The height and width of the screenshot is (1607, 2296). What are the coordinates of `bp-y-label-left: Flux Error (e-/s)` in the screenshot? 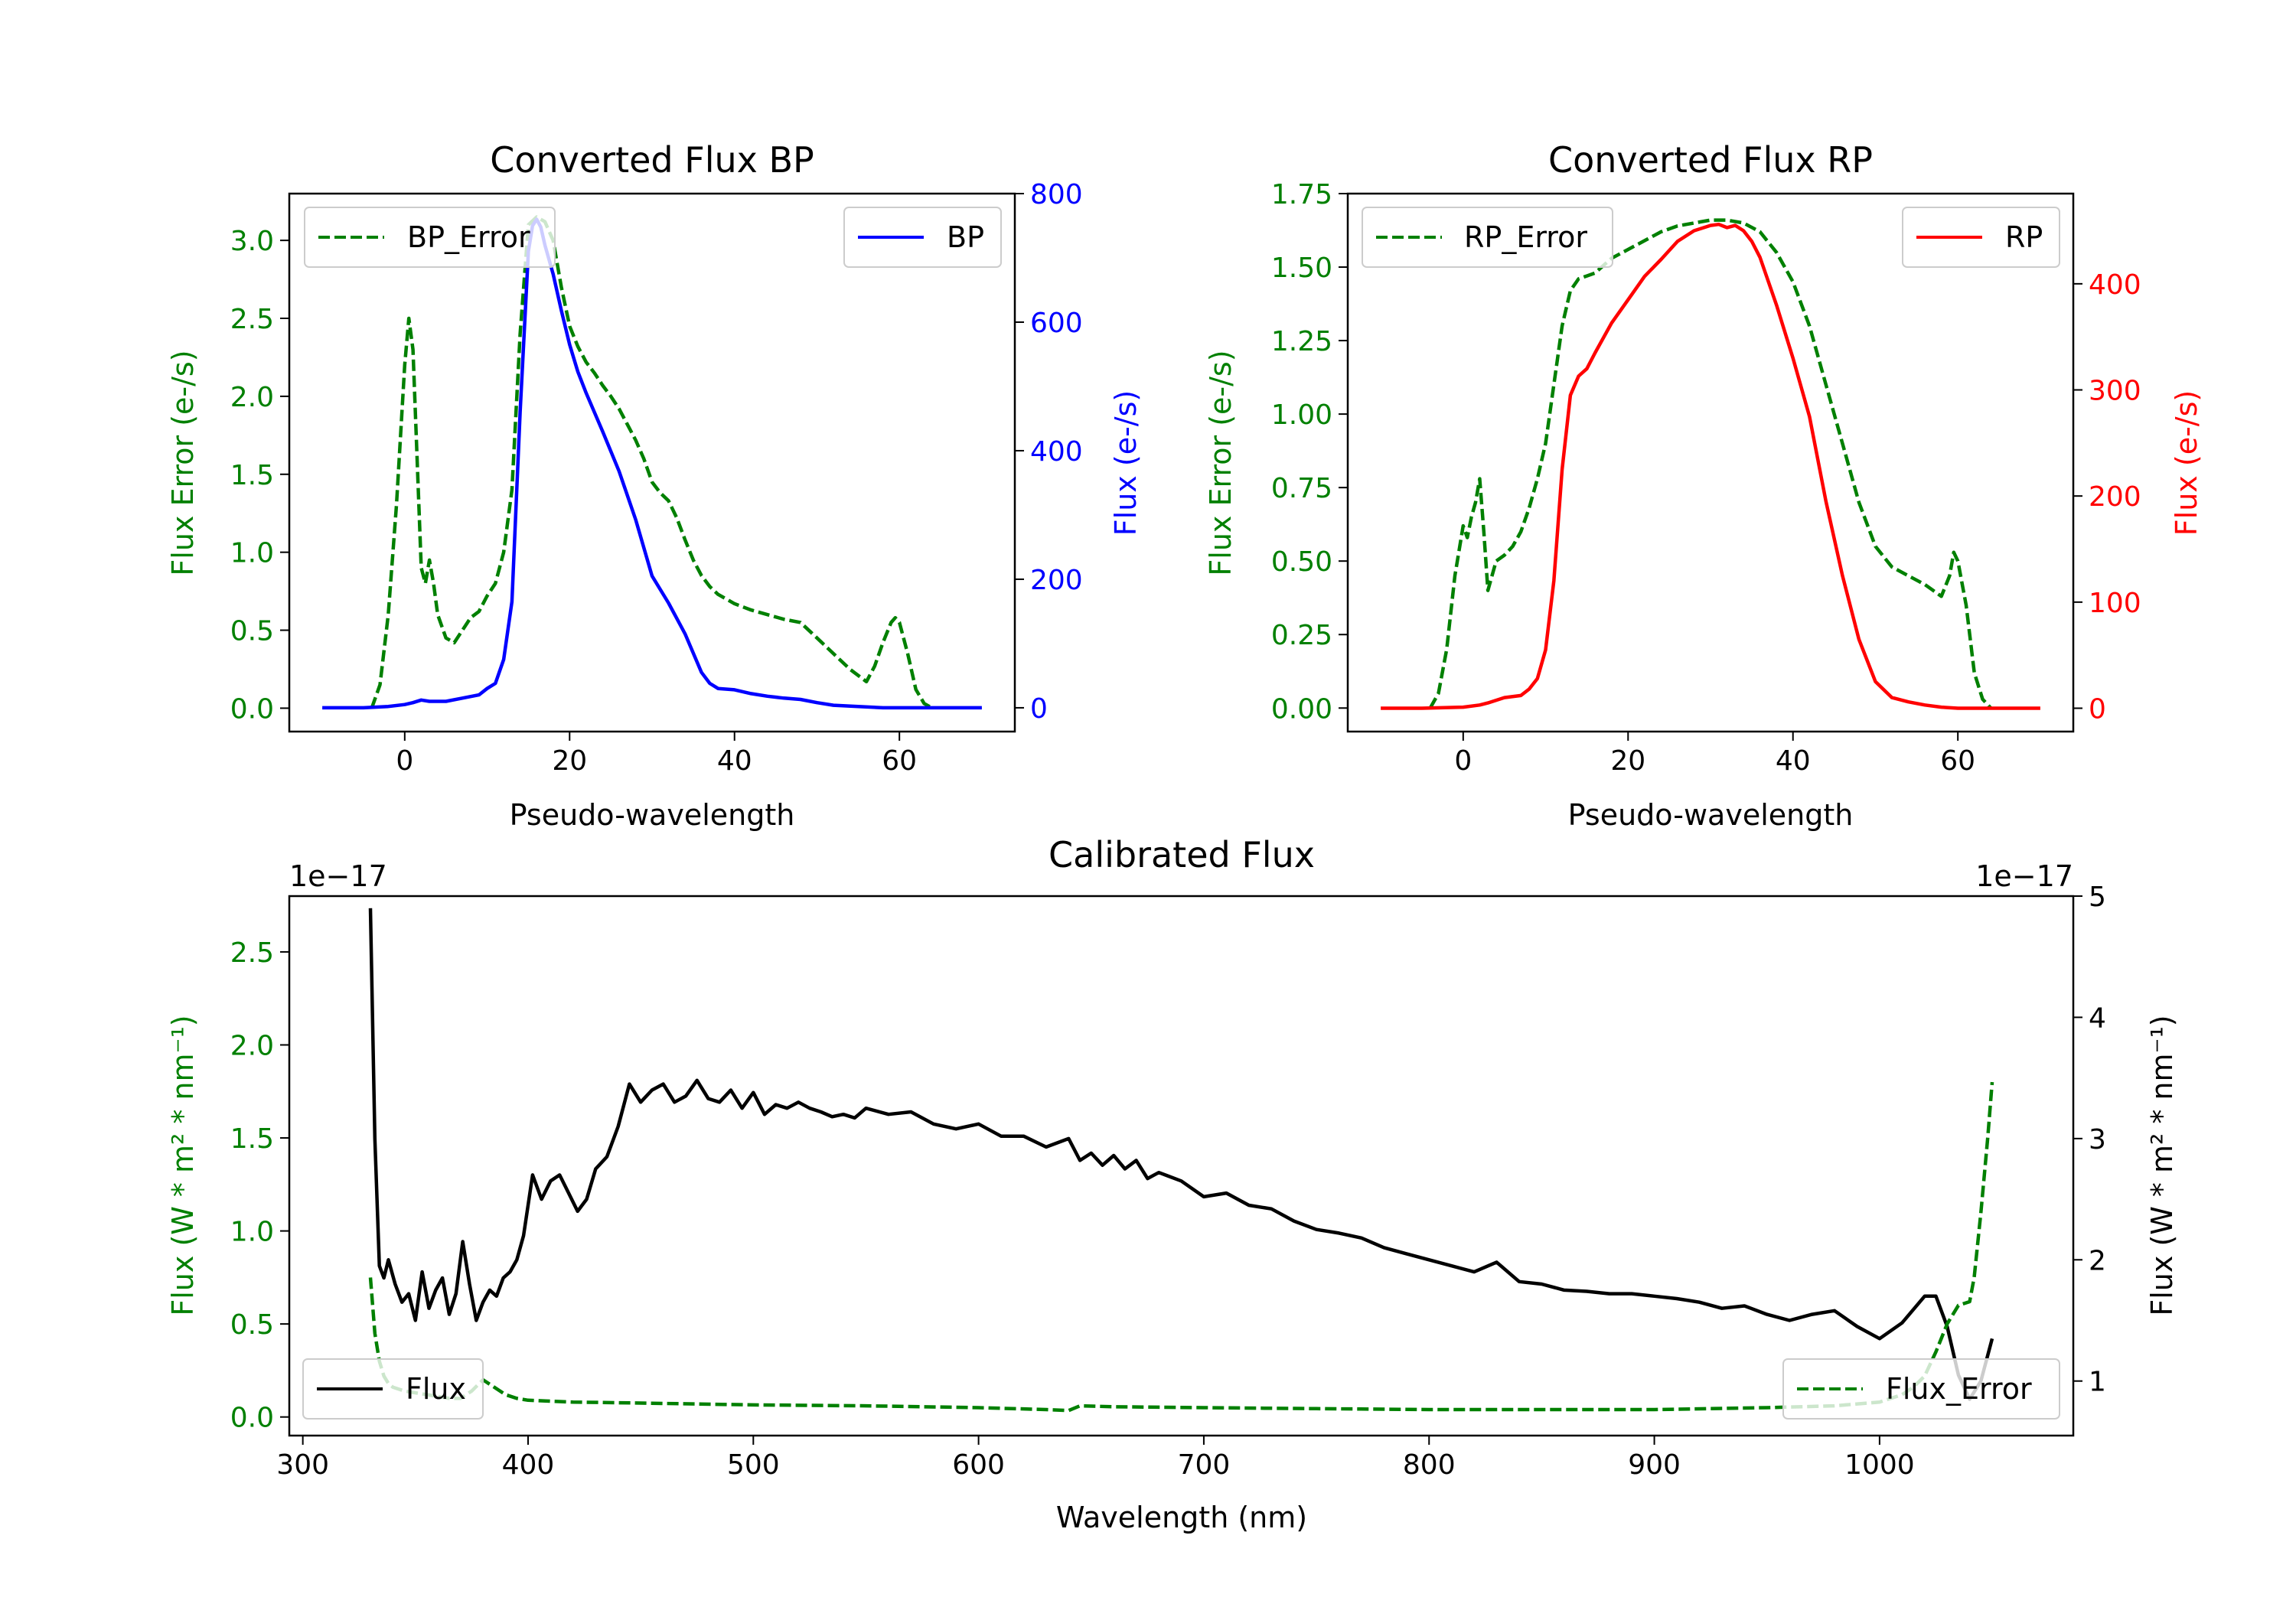 It's located at (183, 463).